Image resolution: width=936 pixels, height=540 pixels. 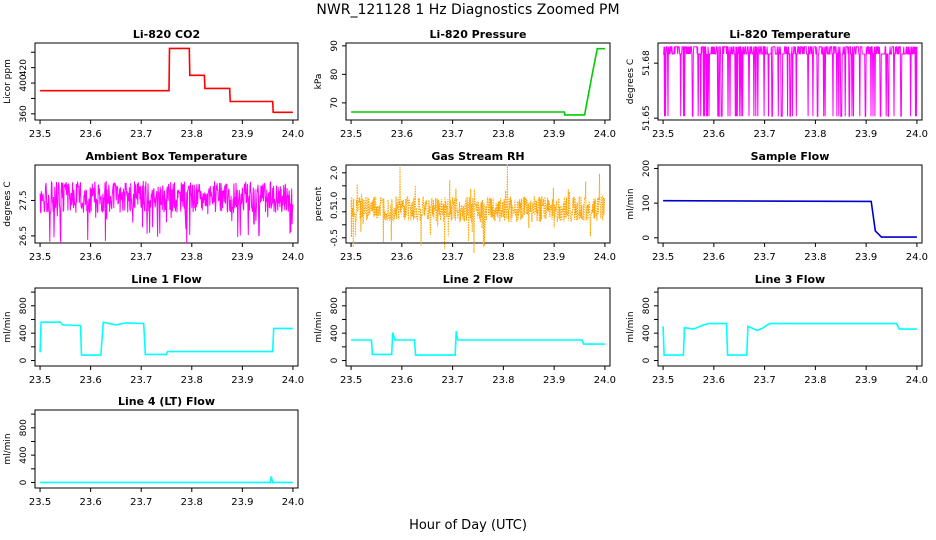 I want to click on y-axis-label: degrees C, so click(x=8, y=203).